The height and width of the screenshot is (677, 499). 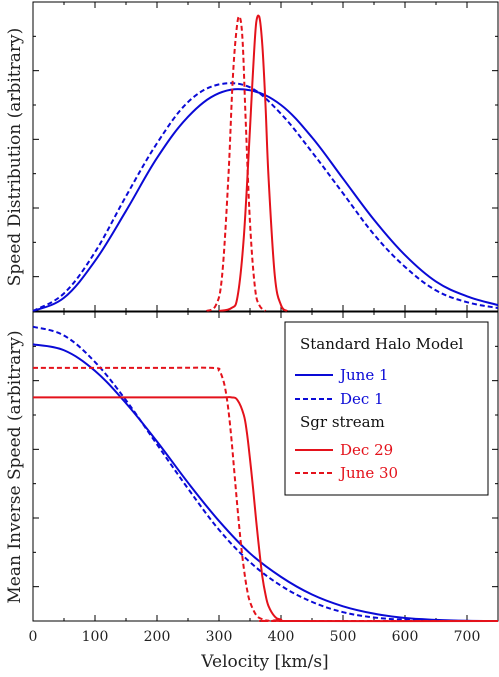 I want to click on x-axis-label: Velocity [km/s], so click(x=264, y=662).